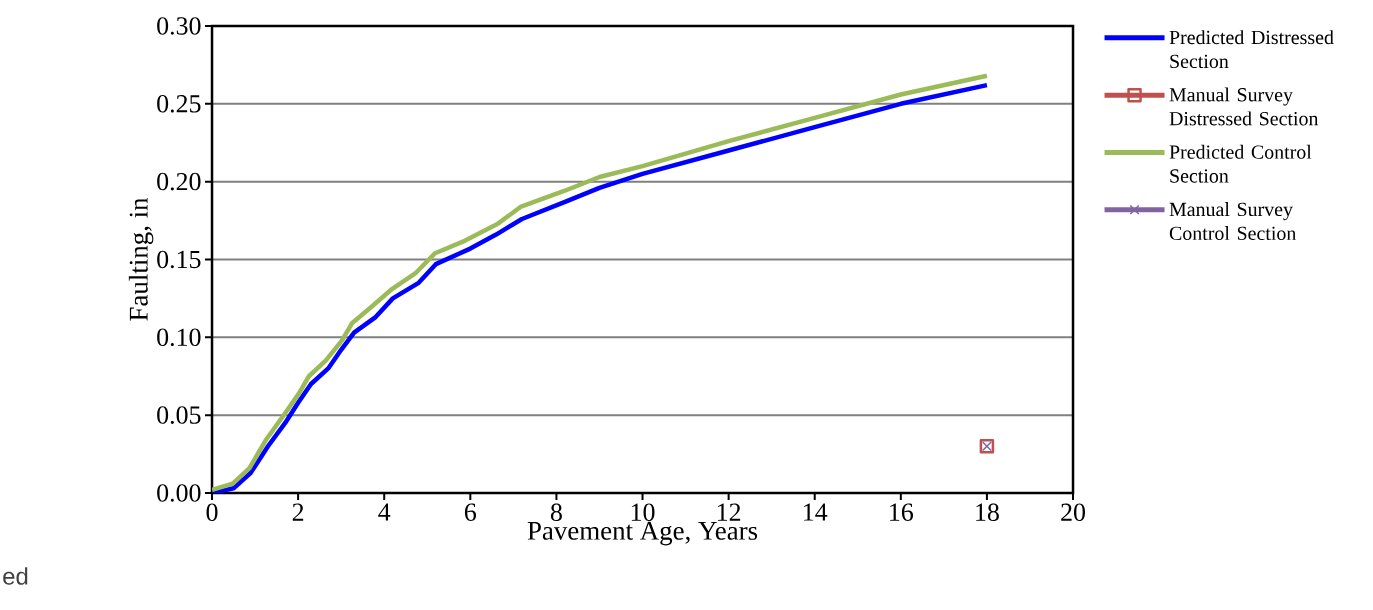 The height and width of the screenshot is (610, 1373). I want to click on legend-label: Manual Survey Distressed Section, so click(1244, 106).